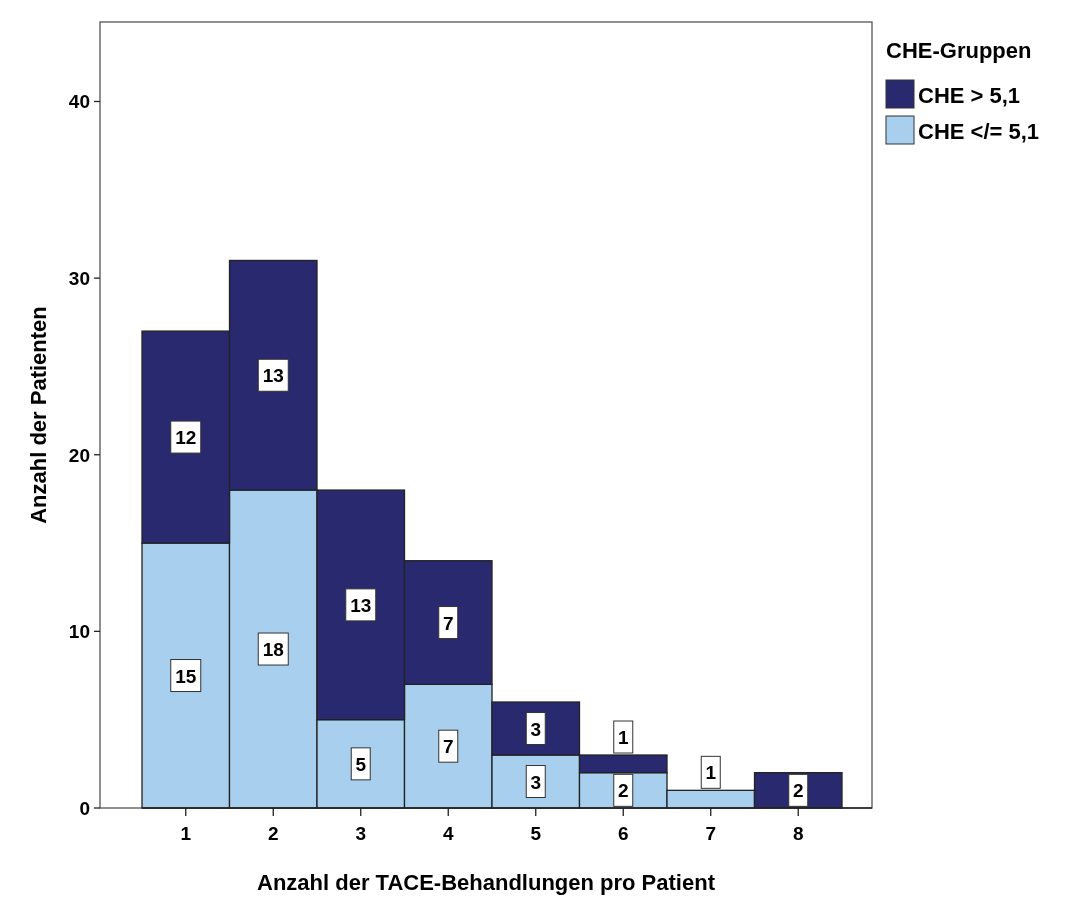 Image resolution: width=1083 pixels, height=905 pixels. Describe the element at coordinates (79, 279) in the screenshot. I see `y-tick-label: 30` at that location.